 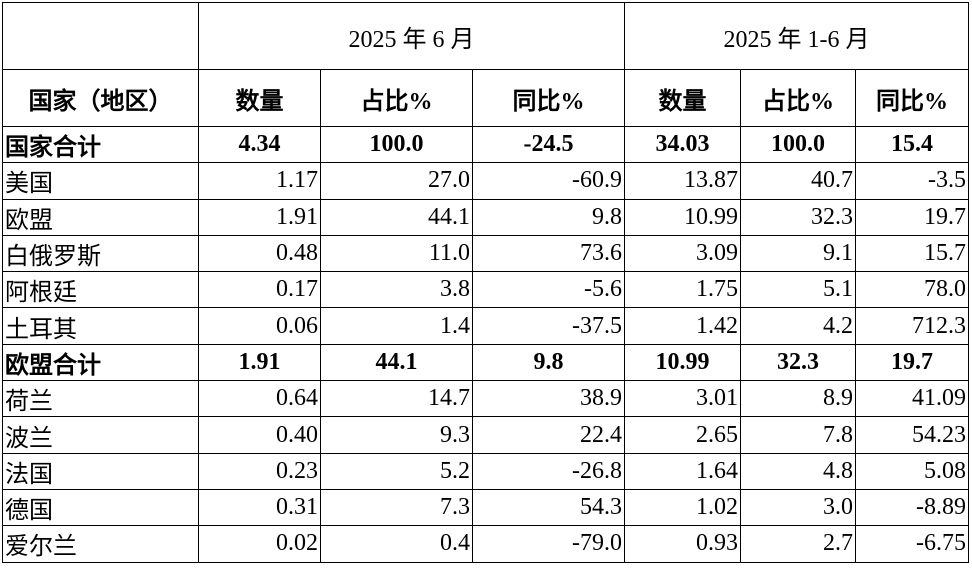 What do you see at coordinates (100, 435) in the screenshot?
I see `region-cell: 波兰` at bounding box center [100, 435].